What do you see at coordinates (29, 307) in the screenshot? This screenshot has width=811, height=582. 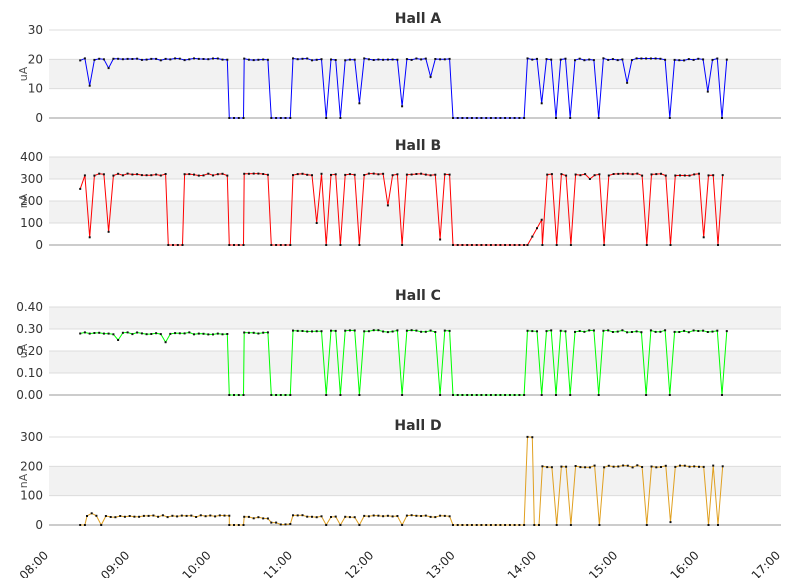 I see `y-tick-label: 0.40` at bounding box center [29, 307].